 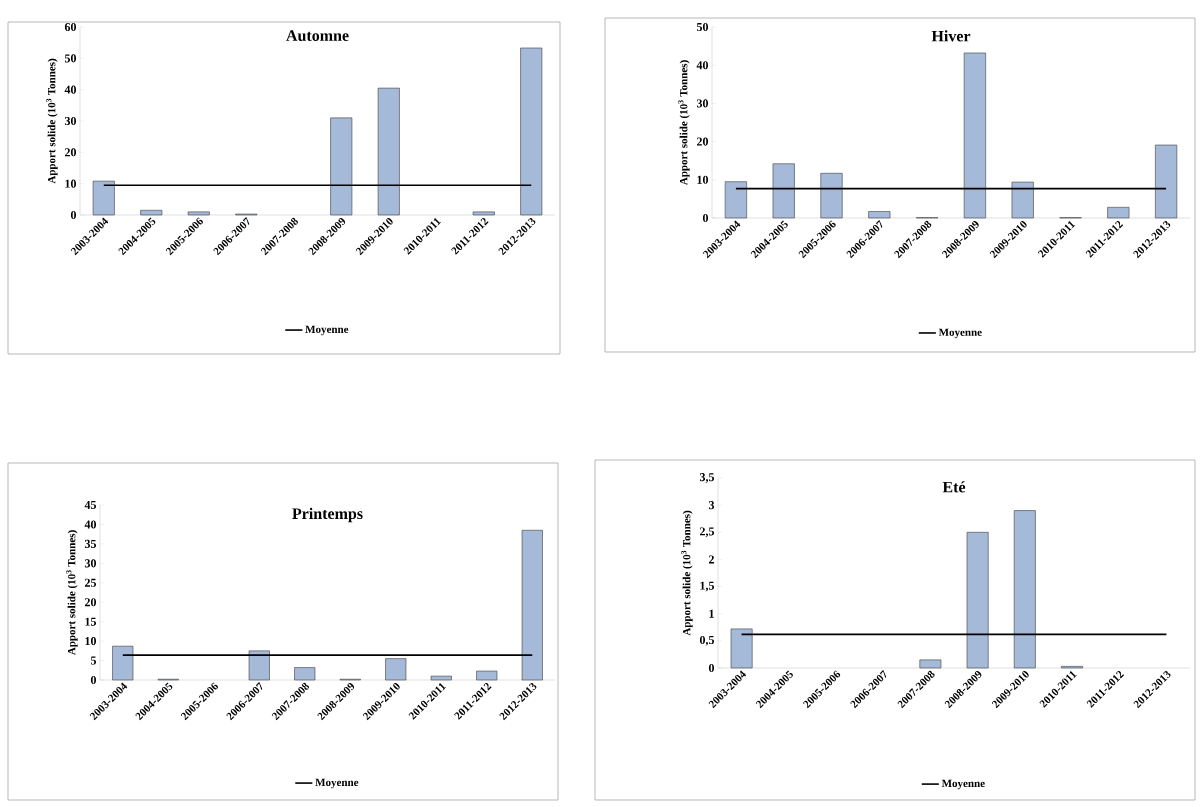 What do you see at coordinates (711, 613) in the screenshot?
I see `y-tick-label: 1` at bounding box center [711, 613].